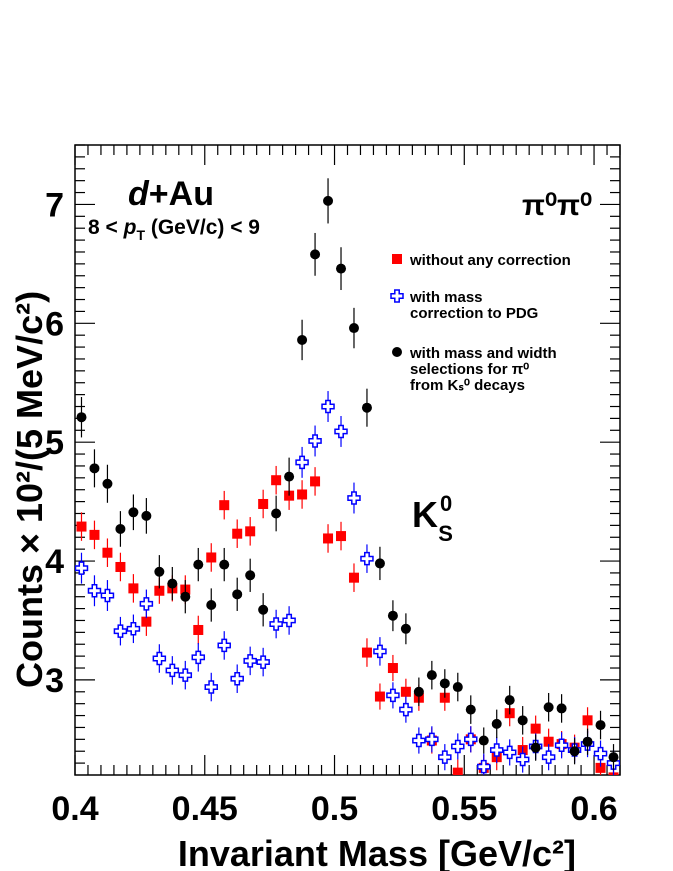 This screenshot has width=673, height=871. I want to click on x-tick-label: 0.45, so click(205, 809).